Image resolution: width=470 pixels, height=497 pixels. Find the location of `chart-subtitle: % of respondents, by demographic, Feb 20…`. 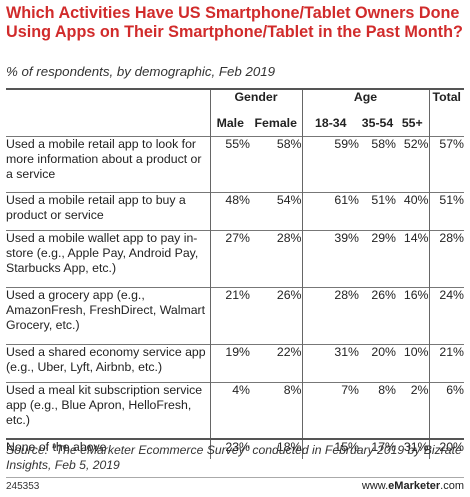

chart-subtitle: % of respondents, by demographic, Feb 20… is located at coordinates (141, 71).